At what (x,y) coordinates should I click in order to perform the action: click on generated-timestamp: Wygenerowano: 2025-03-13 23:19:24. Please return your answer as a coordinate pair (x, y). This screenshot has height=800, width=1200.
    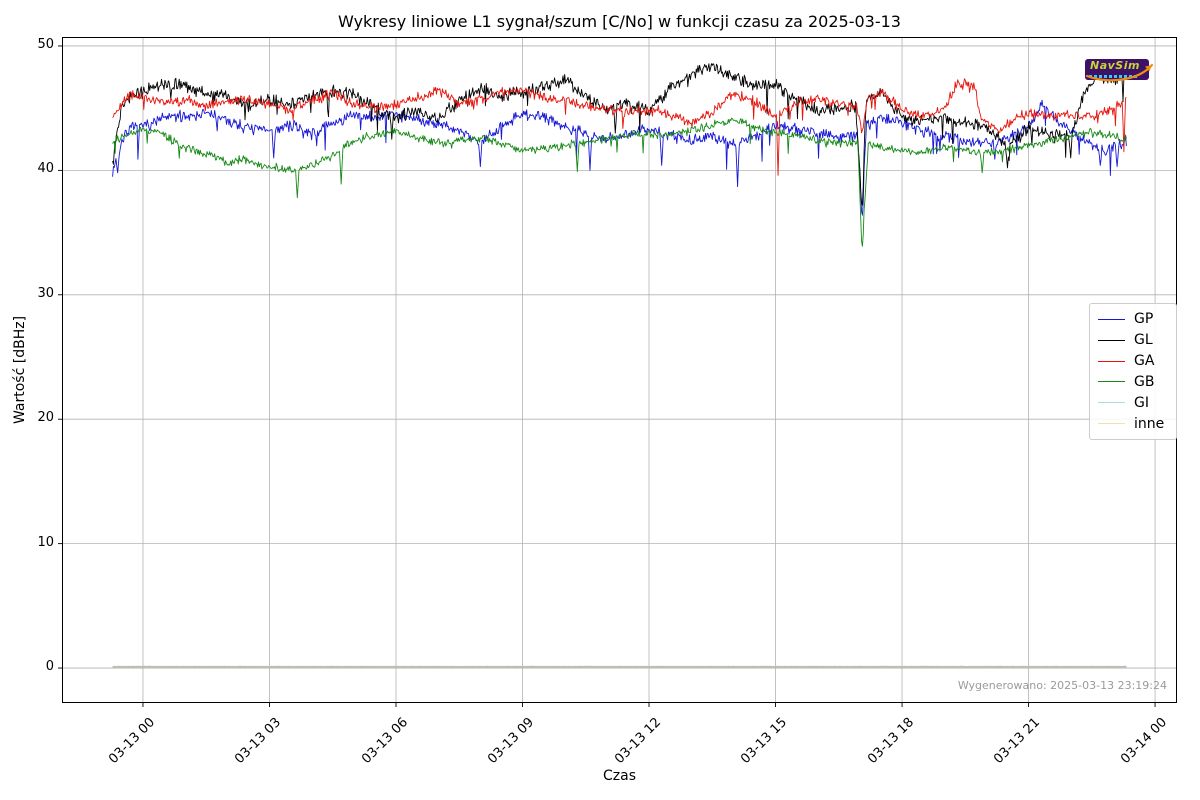
    Looking at the image, I should click on (1062, 685).